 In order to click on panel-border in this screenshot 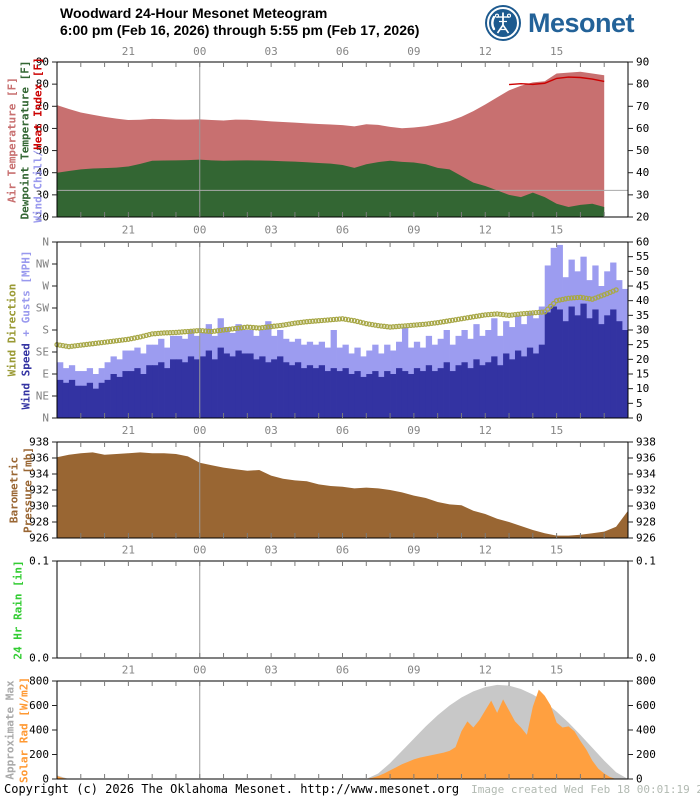, I will do `click(342, 609)`.